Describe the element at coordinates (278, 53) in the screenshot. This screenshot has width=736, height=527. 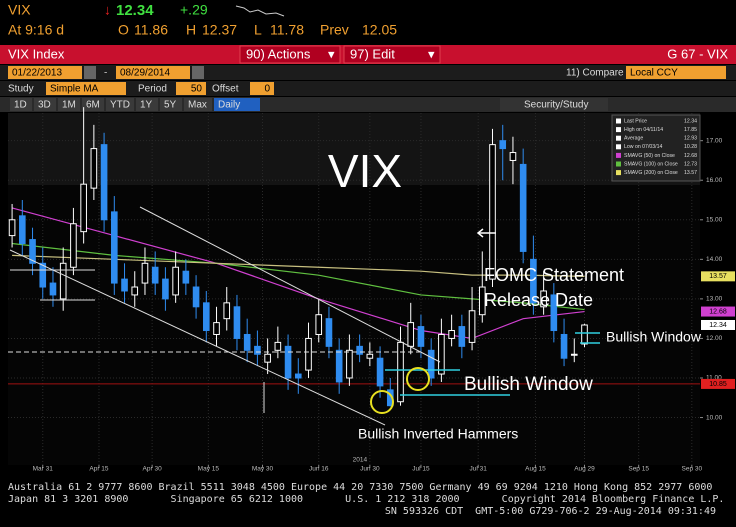
I see `actions: 90) Actions` at that location.